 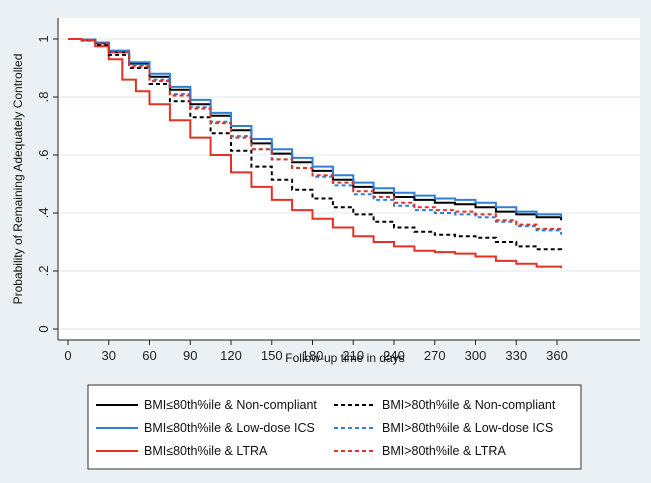 What do you see at coordinates (67, 355) in the screenshot?
I see `x-tick-label: 0` at bounding box center [67, 355].